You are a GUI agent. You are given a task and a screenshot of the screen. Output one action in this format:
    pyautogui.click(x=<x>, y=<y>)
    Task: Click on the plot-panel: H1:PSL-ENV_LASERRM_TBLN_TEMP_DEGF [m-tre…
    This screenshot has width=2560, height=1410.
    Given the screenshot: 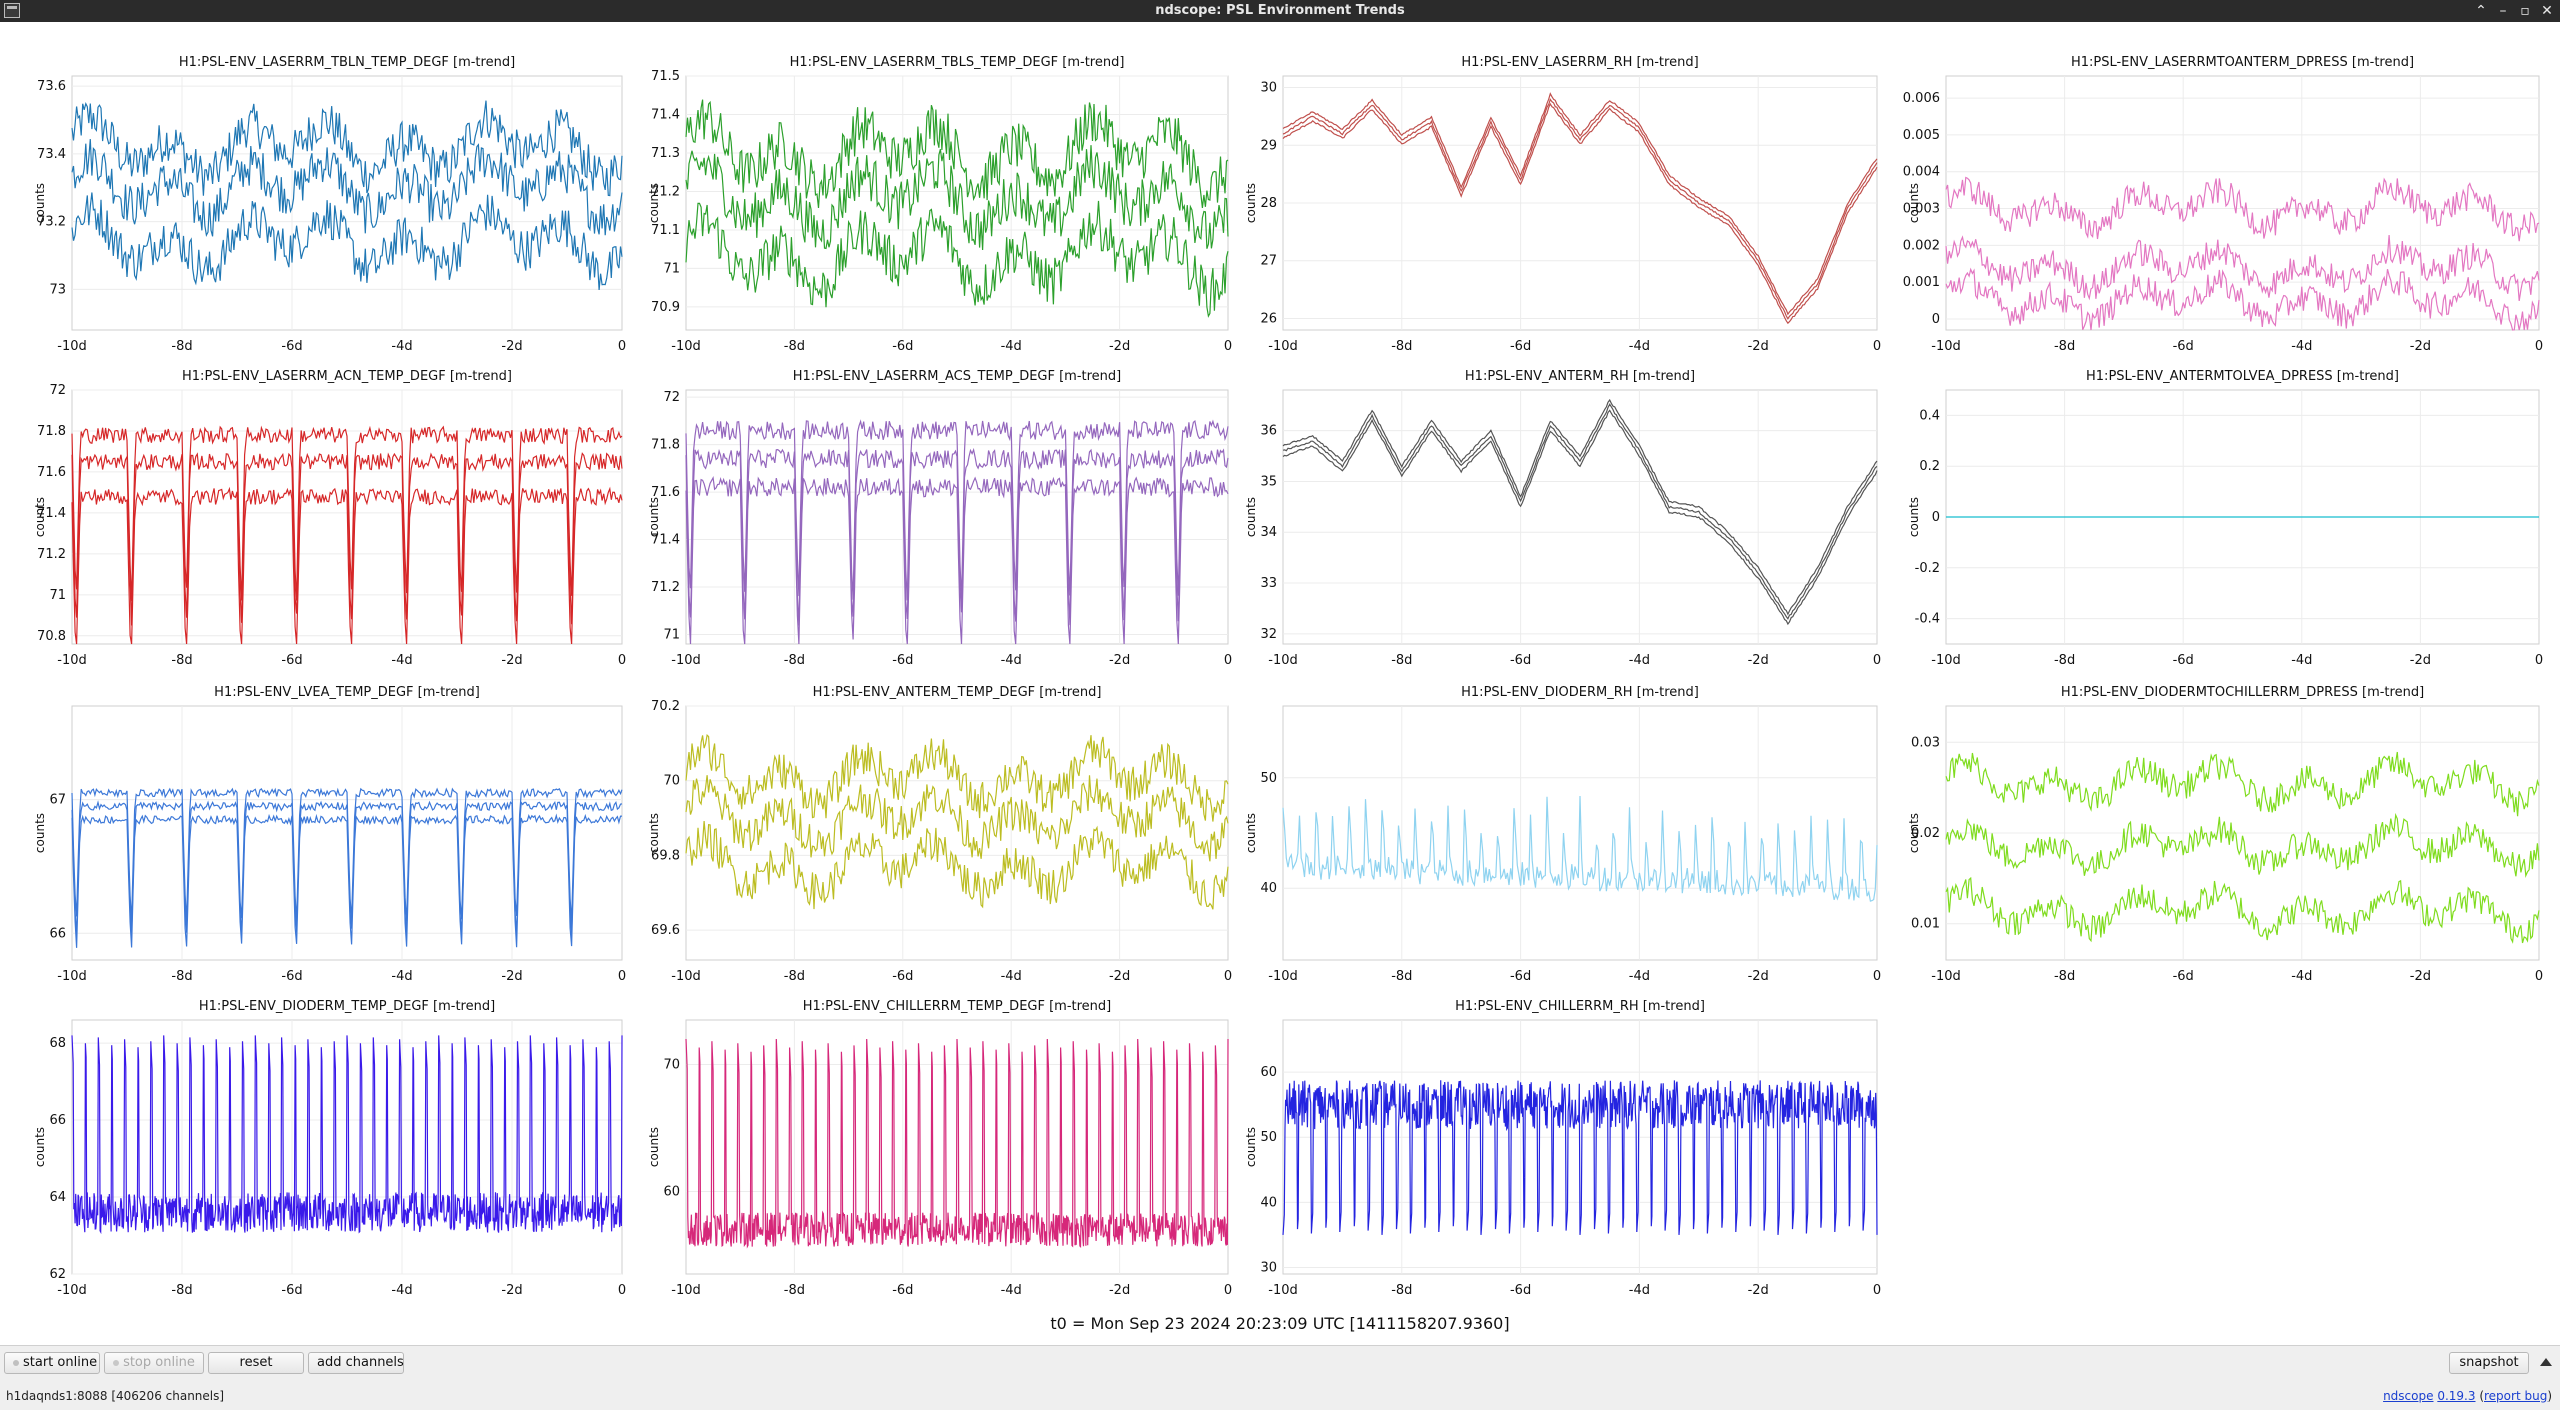 What is the action you would take?
    pyautogui.click(x=329, y=204)
    